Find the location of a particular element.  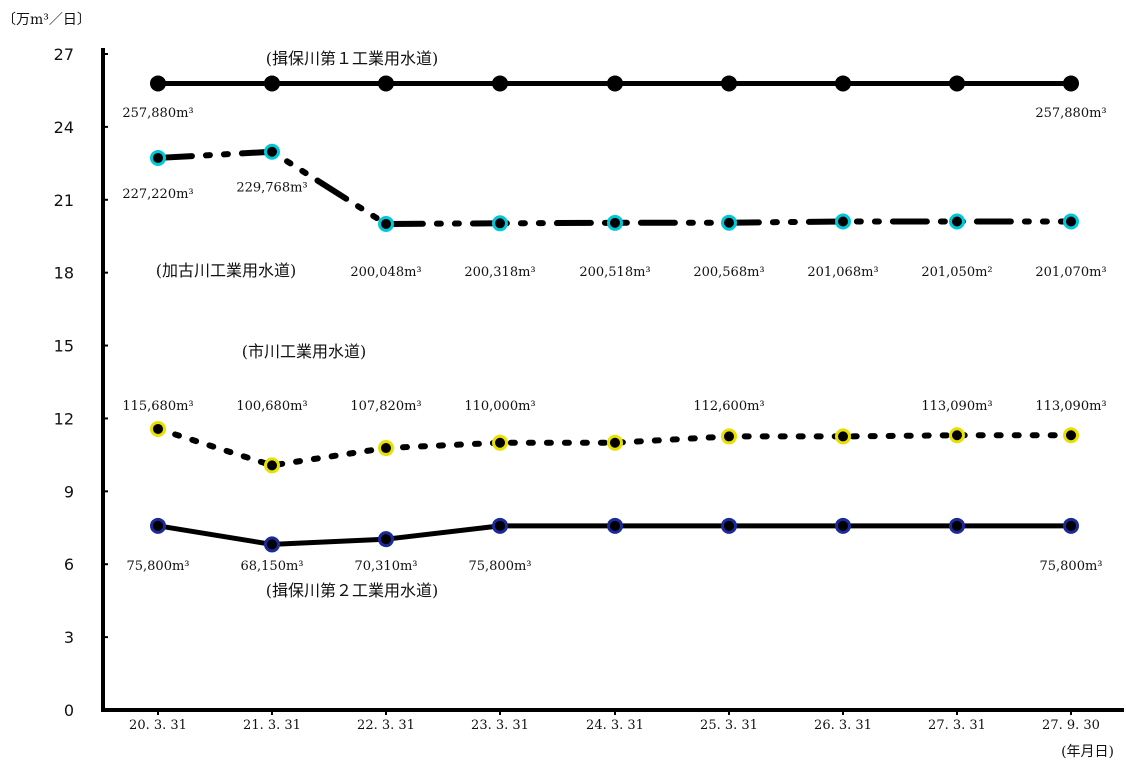

series-name-label: (揖保川第１工業用水道) is located at coordinates (352, 58).